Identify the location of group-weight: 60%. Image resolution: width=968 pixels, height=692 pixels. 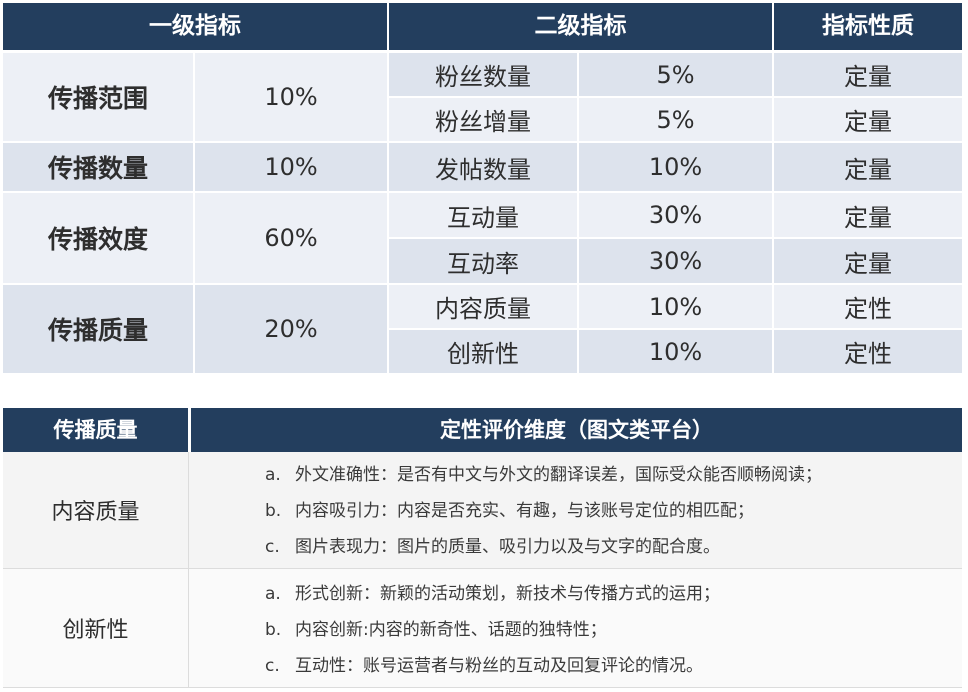
(291, 238).